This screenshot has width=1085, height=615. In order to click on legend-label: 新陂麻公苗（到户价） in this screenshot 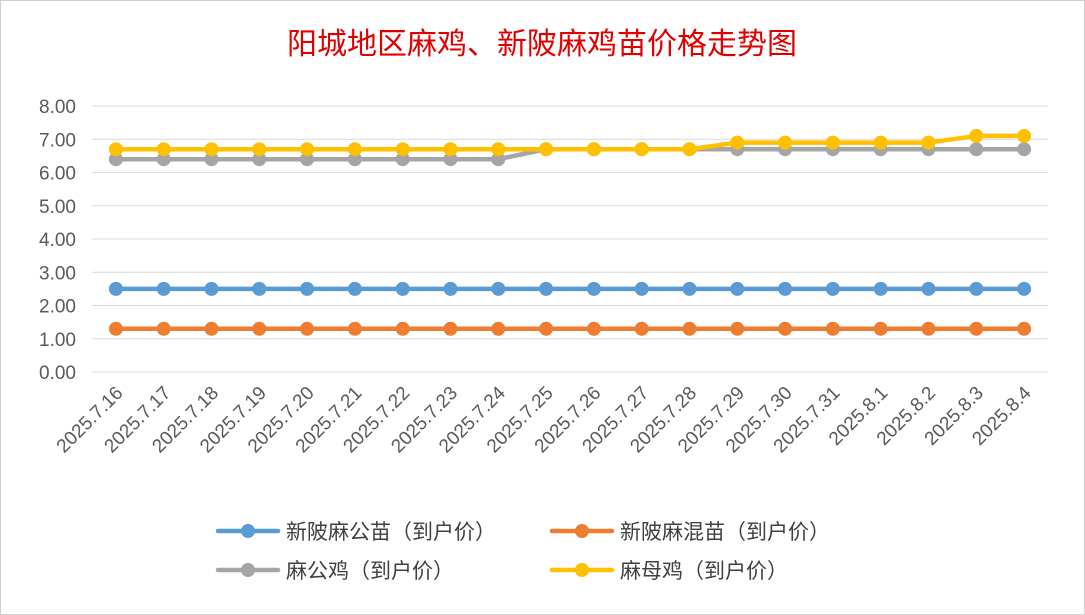, I will do `click(391, 532)`.